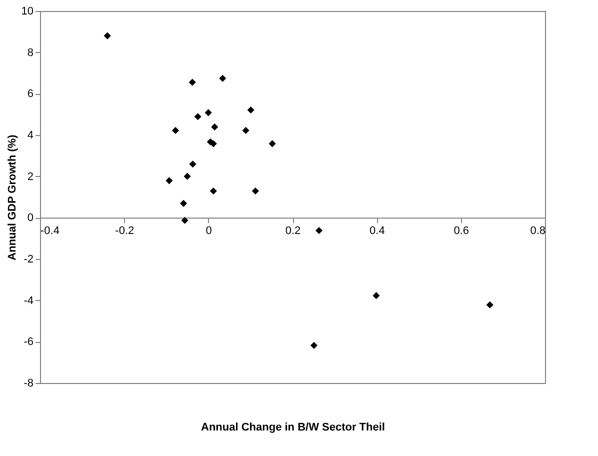 The image size is (598, 456). Describe the element at coordinates (29, 260) in the screenshot. I see `y-tick-label: -2` at that location.